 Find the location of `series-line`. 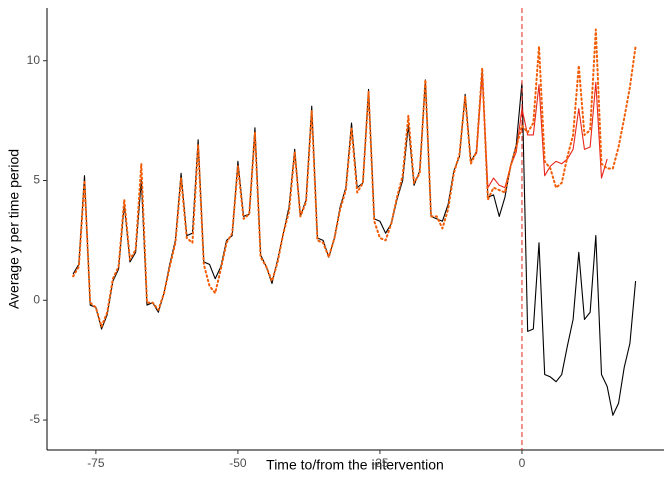

series-line is located at coordinates (541, 131).